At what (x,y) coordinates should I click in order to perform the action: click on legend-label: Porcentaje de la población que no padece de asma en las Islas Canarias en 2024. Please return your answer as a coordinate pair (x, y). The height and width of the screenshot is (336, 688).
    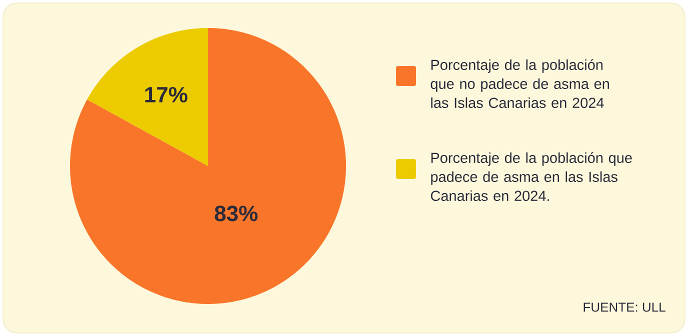
    Looking at the image, I should click on (519, 83).